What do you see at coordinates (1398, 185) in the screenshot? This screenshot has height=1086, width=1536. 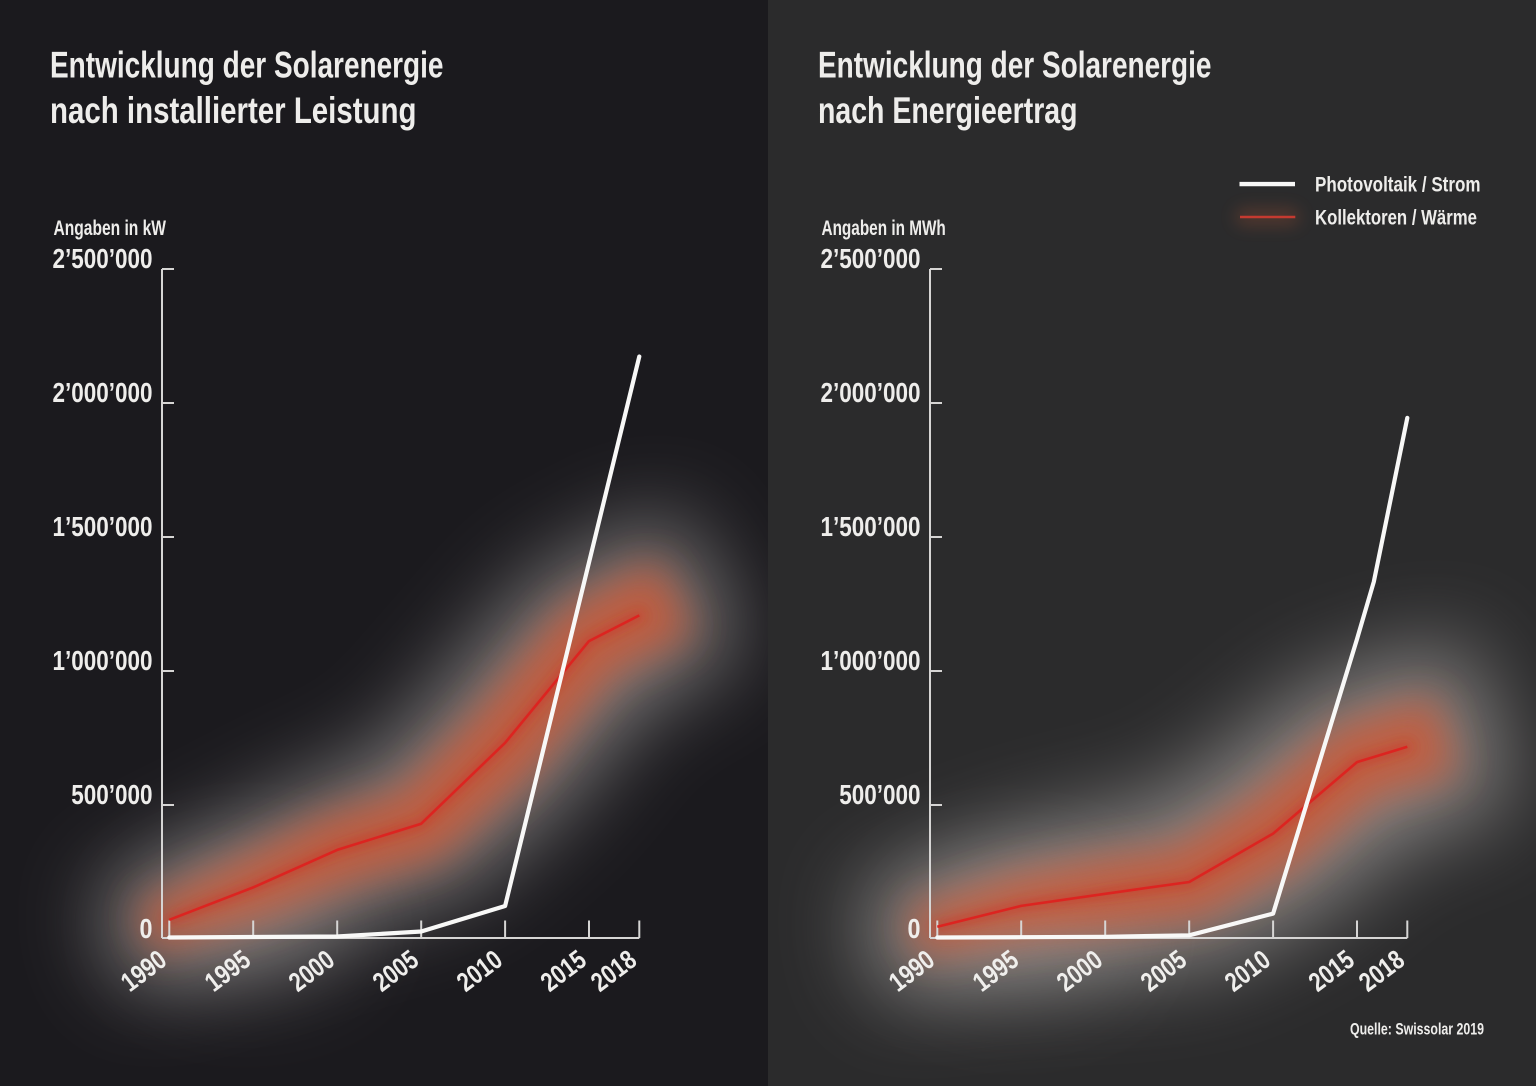 I see `svg-text: Photovoltaik / Strom` at bounding box center [1398, 185].